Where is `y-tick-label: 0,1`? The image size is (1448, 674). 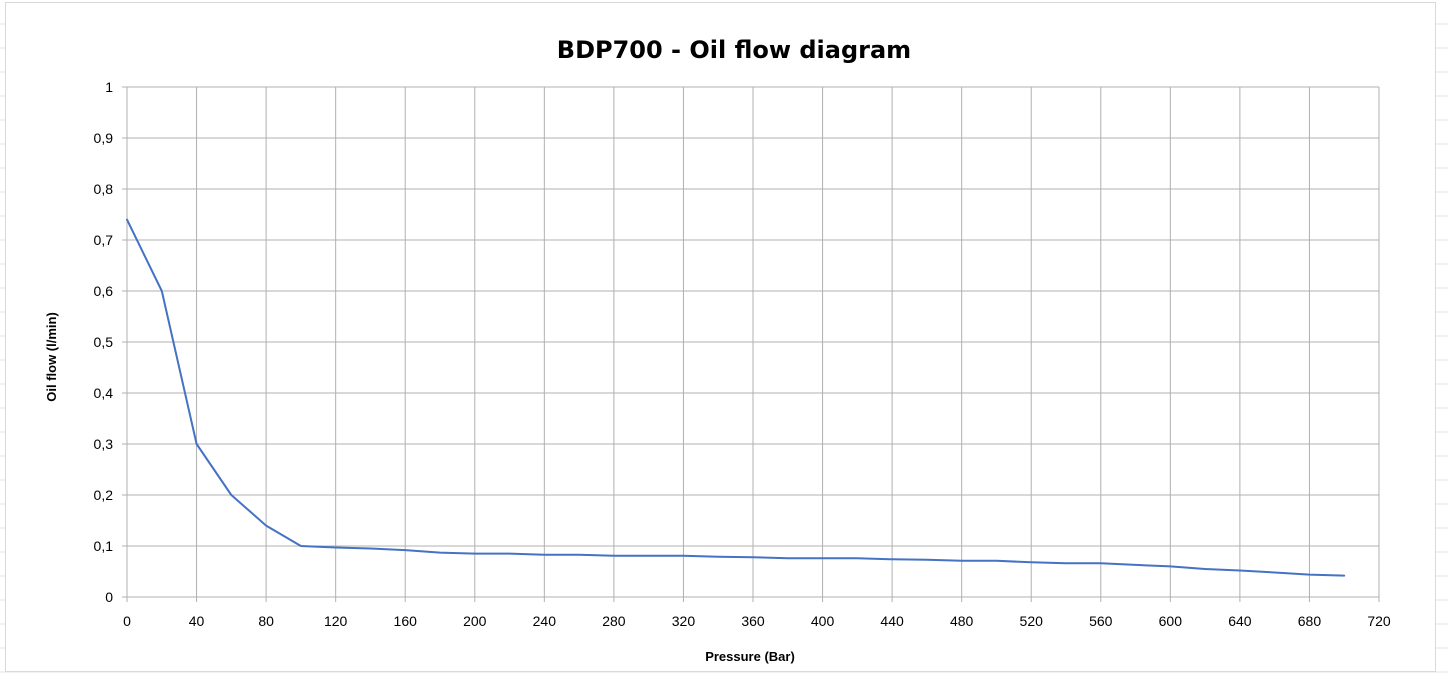
y-tick-label: 0,1 is located at coordinates (104, 546).